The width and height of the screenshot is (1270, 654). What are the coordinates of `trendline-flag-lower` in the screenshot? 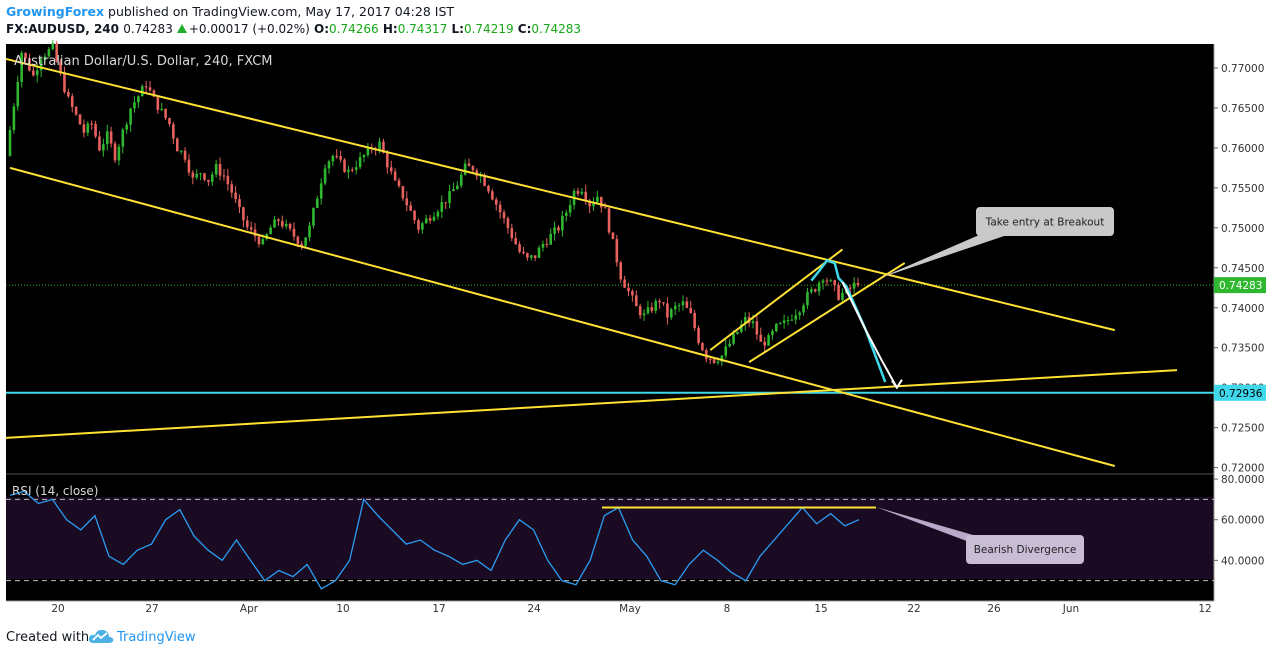 It's located at (827, 312).